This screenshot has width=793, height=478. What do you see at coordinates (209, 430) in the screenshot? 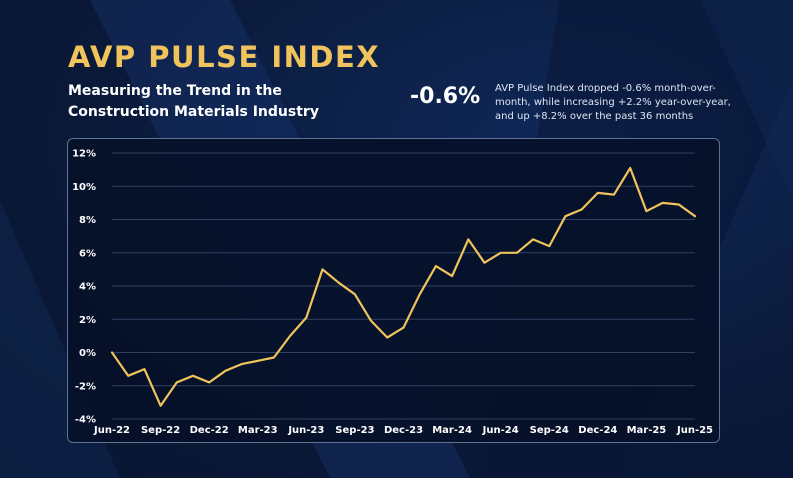
I see `x-tick-label: Dec-22` at bounding box center [209, 430].